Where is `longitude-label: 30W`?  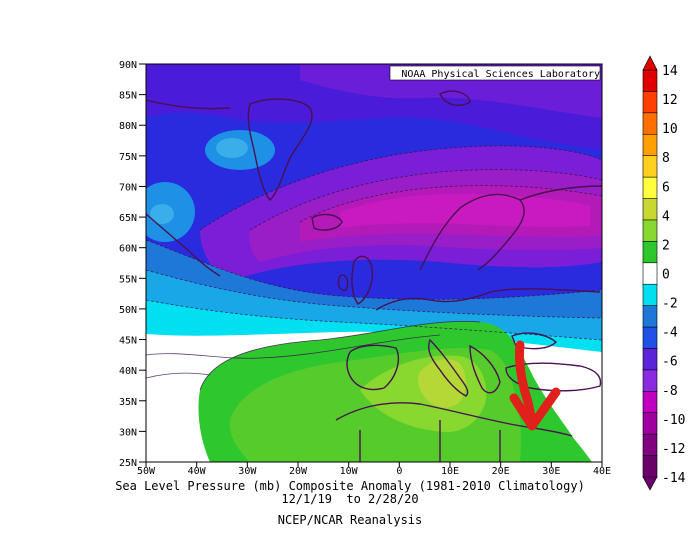 longitude-label: 30W is located at coordinates (247, 471).